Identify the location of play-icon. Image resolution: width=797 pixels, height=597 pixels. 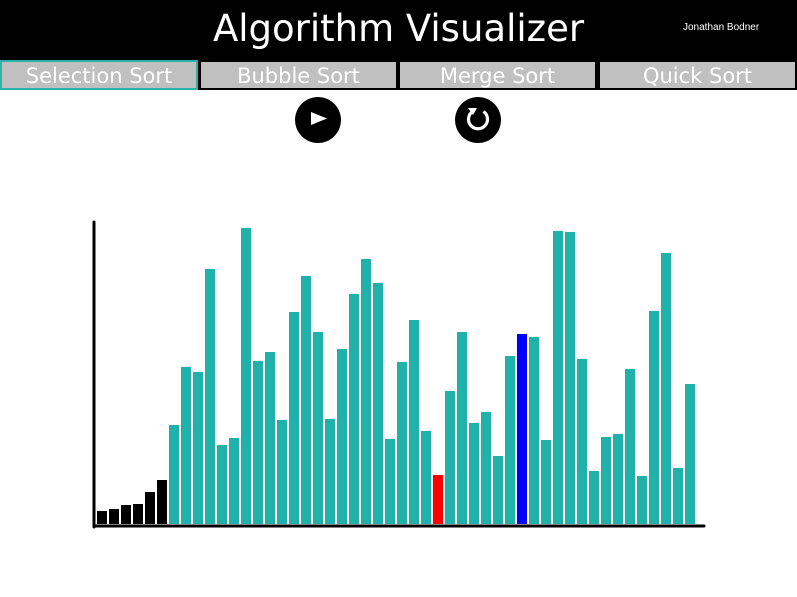
(319, 118).